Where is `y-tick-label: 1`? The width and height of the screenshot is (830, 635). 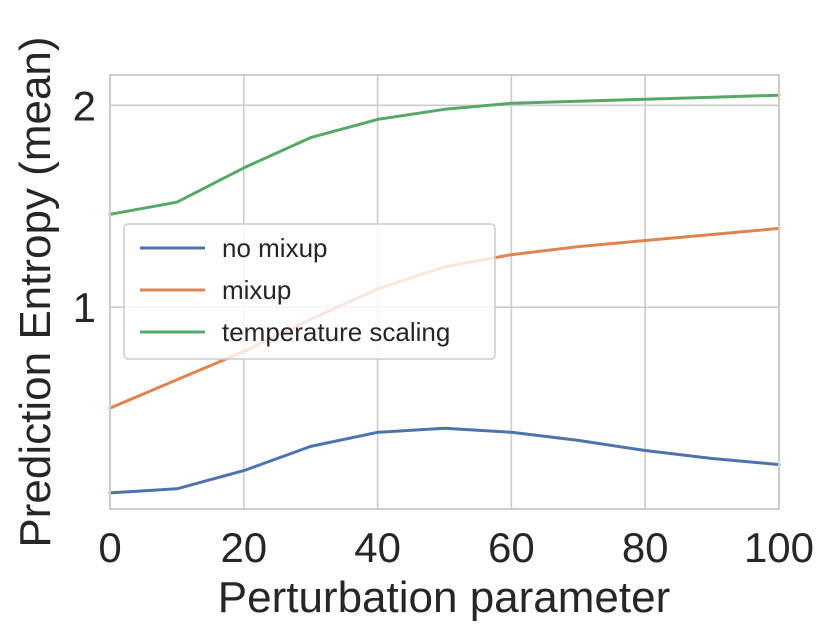
y-tick-label: 1 is located at coordinates (84, 307).